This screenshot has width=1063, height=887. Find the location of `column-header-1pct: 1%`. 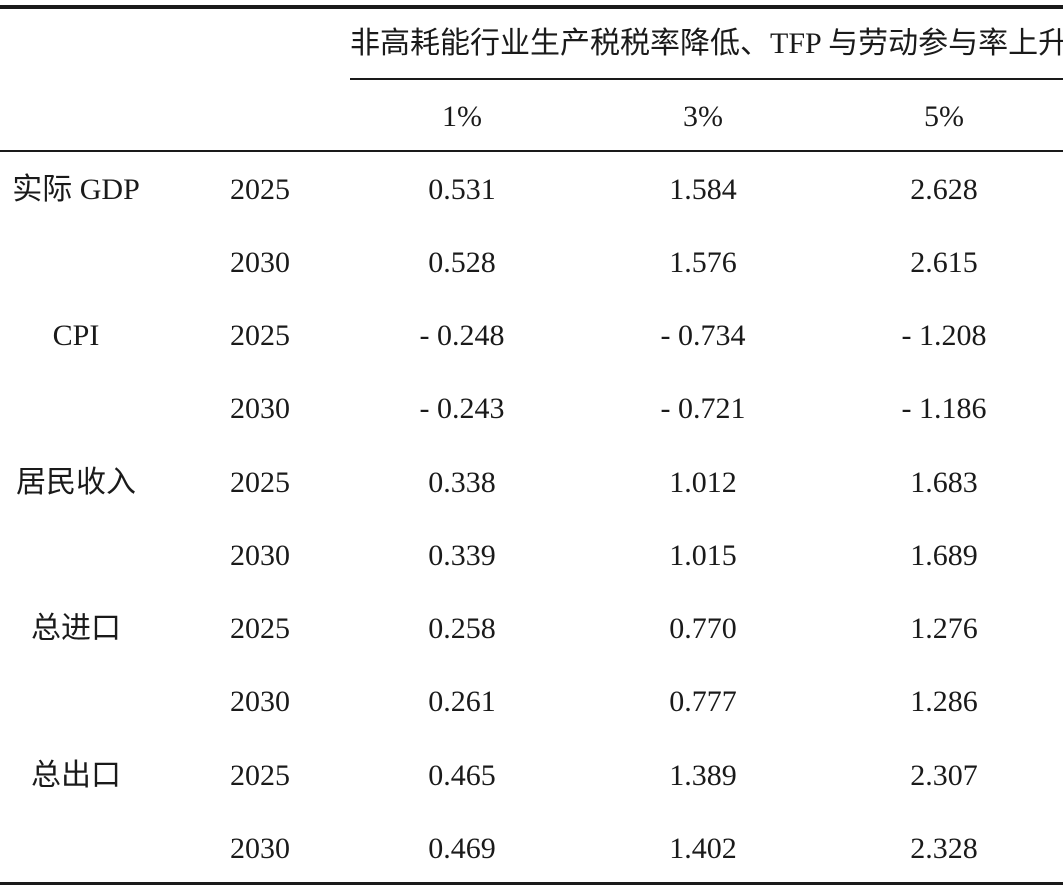

column-header-1pct: 1% is located at coordinates (462, 116).